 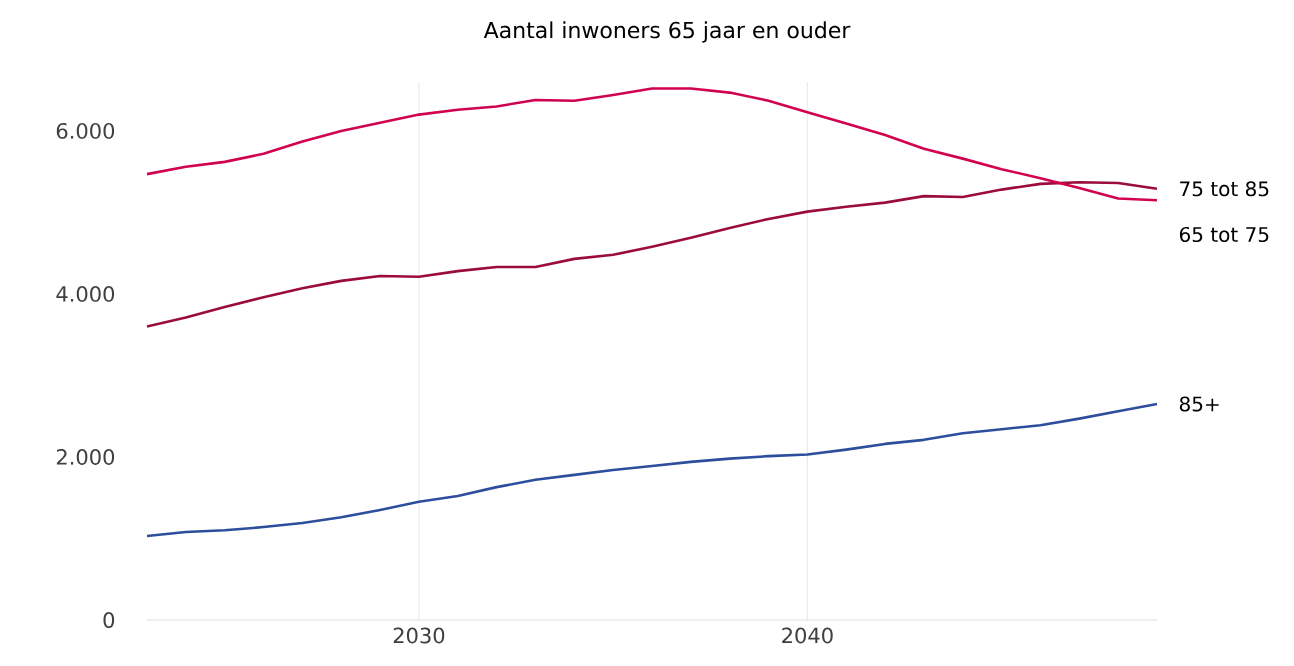 What do you see at coordinates (85, 457) in the screenshot?
I see `y-tick-label: 2.000` at bounding box center [85, 457].